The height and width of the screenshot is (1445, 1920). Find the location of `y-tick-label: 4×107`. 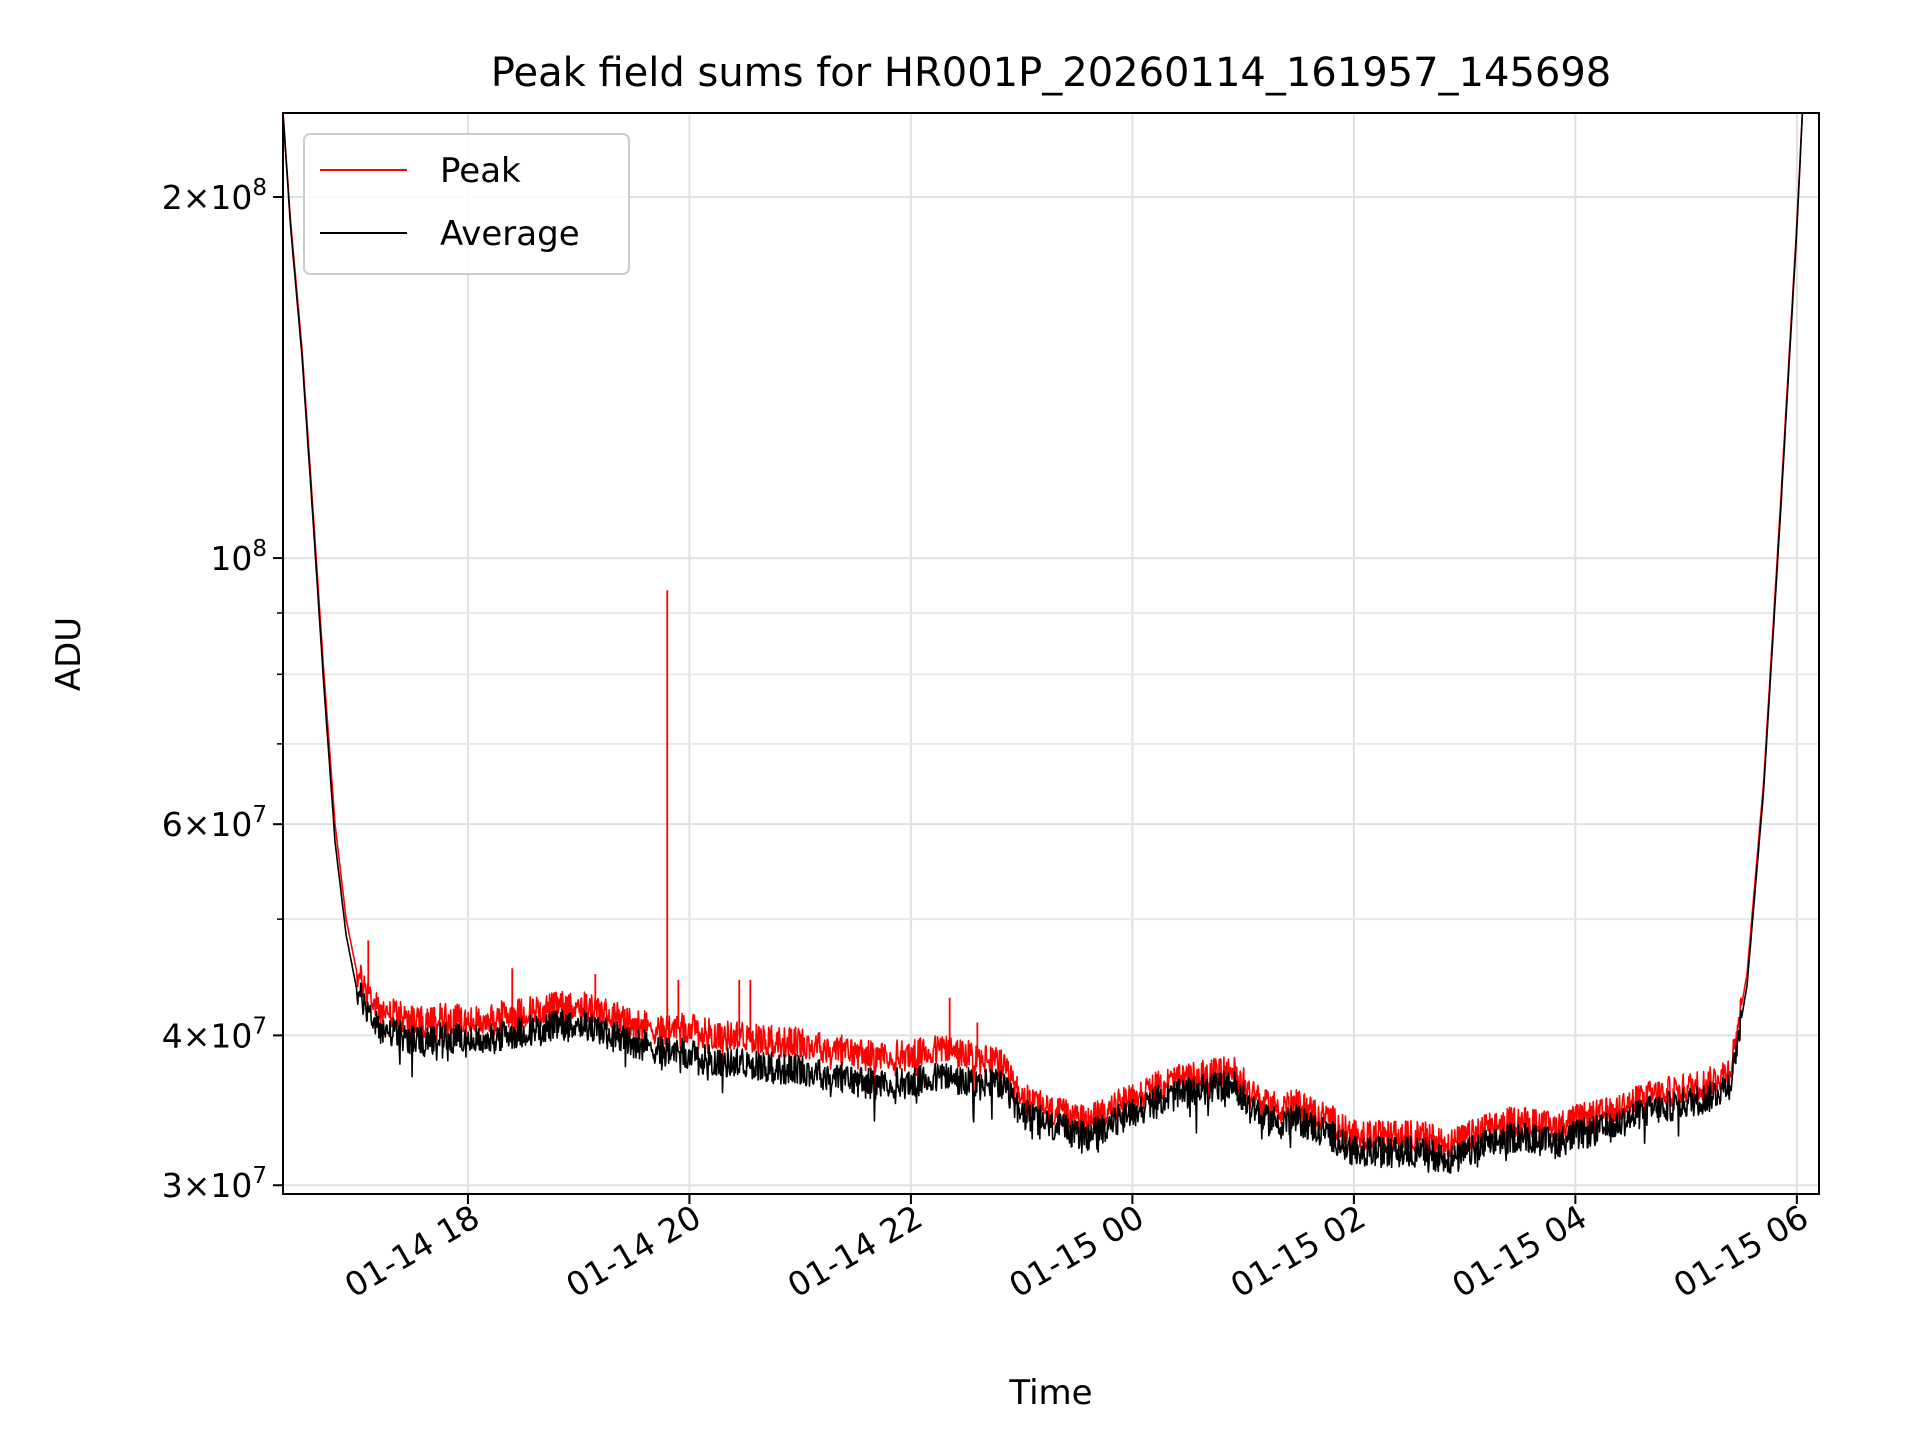

y-tick-label: 4×107 is located at coordinates (214, 1034).